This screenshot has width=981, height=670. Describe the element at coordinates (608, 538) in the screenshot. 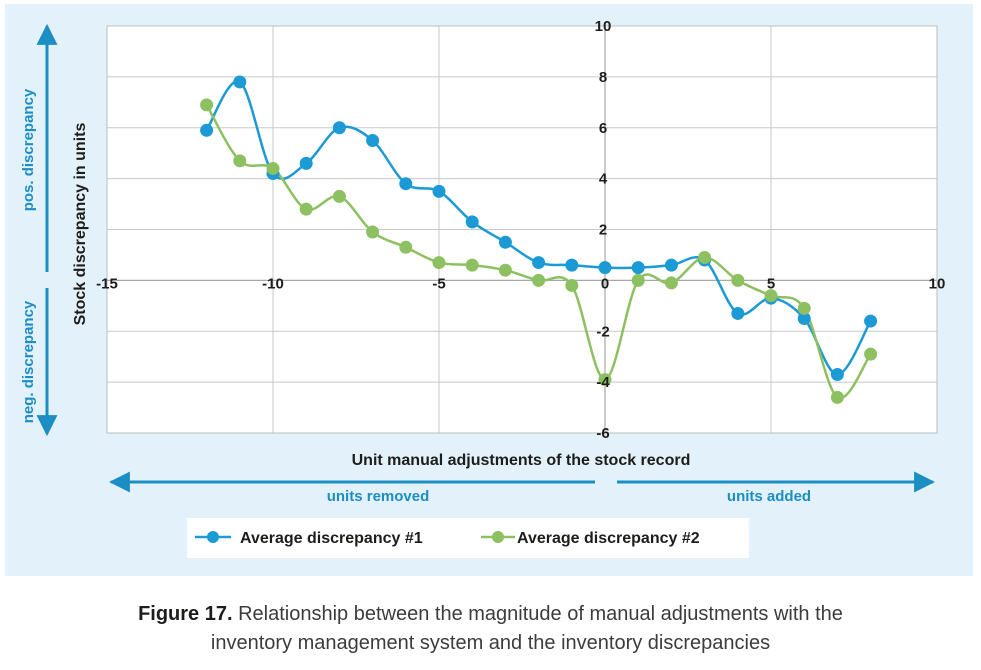

I see `legend-label-series-2: Average discrepancy #2` at that location.